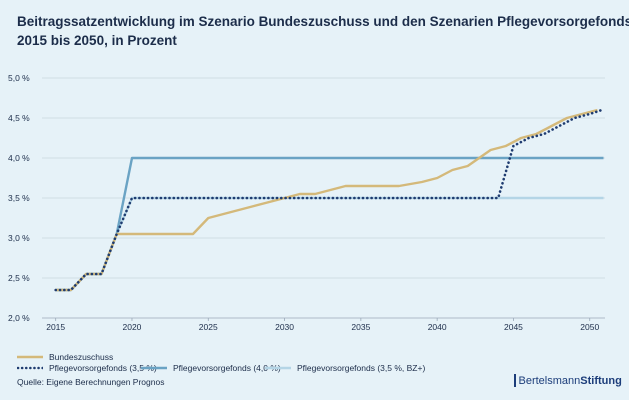  What do you see at coordinates (103, 368) in the screenshot?
I see `legend-label-fonds-35: Pflegevorsorgefonds (3,5 %)` at bounding box center [103, 368].